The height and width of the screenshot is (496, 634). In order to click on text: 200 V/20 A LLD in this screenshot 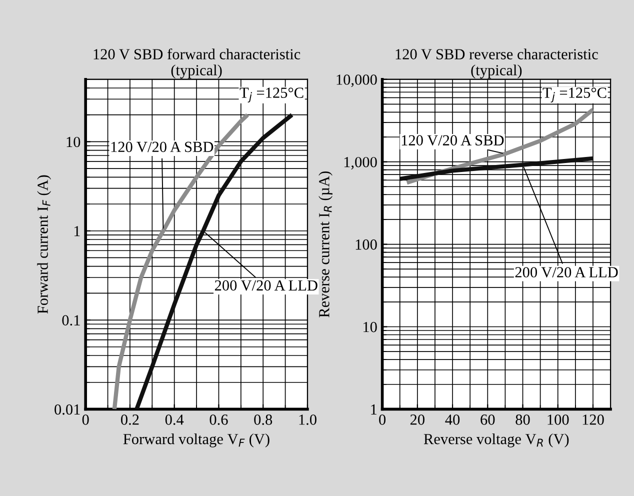, I will do `click(566, 272)`.